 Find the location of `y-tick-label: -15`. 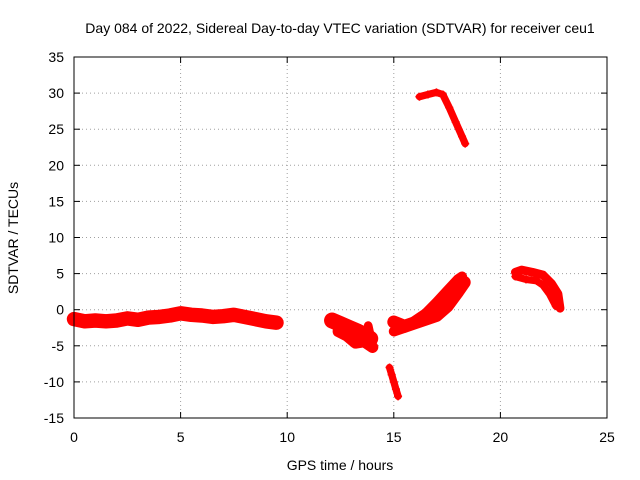

y-tick-label: -15 is located at coordinates (54, 418).